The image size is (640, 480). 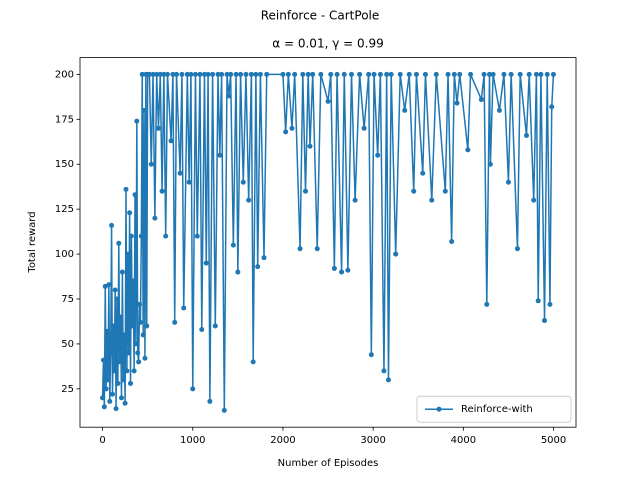 I want to click on y-tick-label: 75, so click(x=67, y=299).